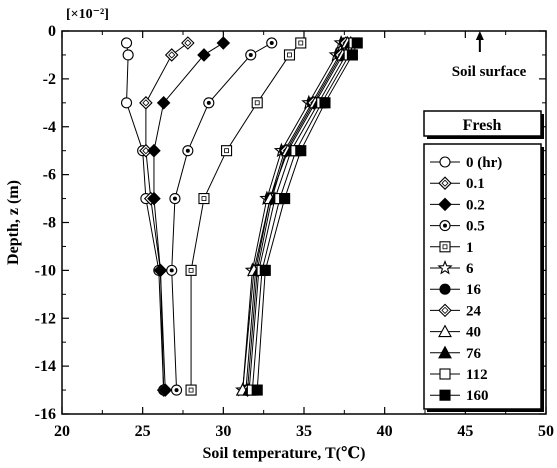  I want to click on legend-item: 112, so click(459, 375).